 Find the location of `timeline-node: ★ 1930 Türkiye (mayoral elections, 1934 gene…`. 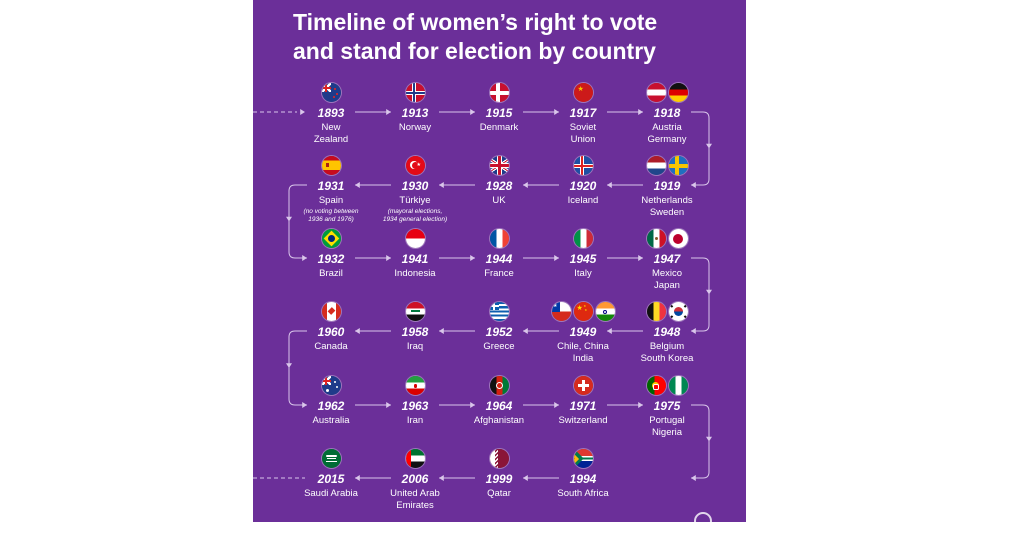

timeline-node: ★ 1930 Türkiye (mayoral elections, 1934 gene… is located at coordinates (415, 189).